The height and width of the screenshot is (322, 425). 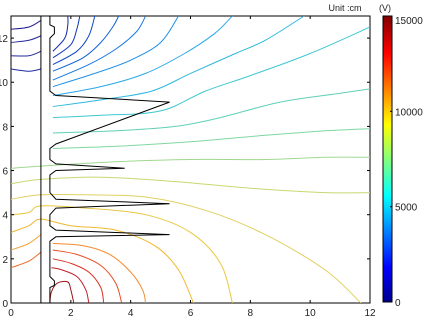 What do you see at coordinates (311, 313) in the screenshot?
I see `x-tick-label: 10` at bounding box center [311, 313].